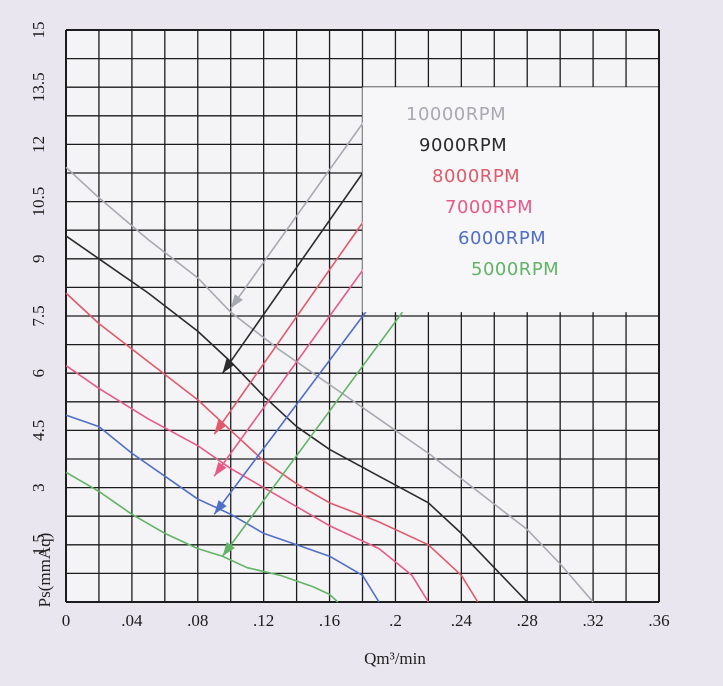 The image size is (723, 686). What do you see at coordinates (38, 144) in the screenshot?
I see `y-tick-label: 12` at bounding box center [38, 144].